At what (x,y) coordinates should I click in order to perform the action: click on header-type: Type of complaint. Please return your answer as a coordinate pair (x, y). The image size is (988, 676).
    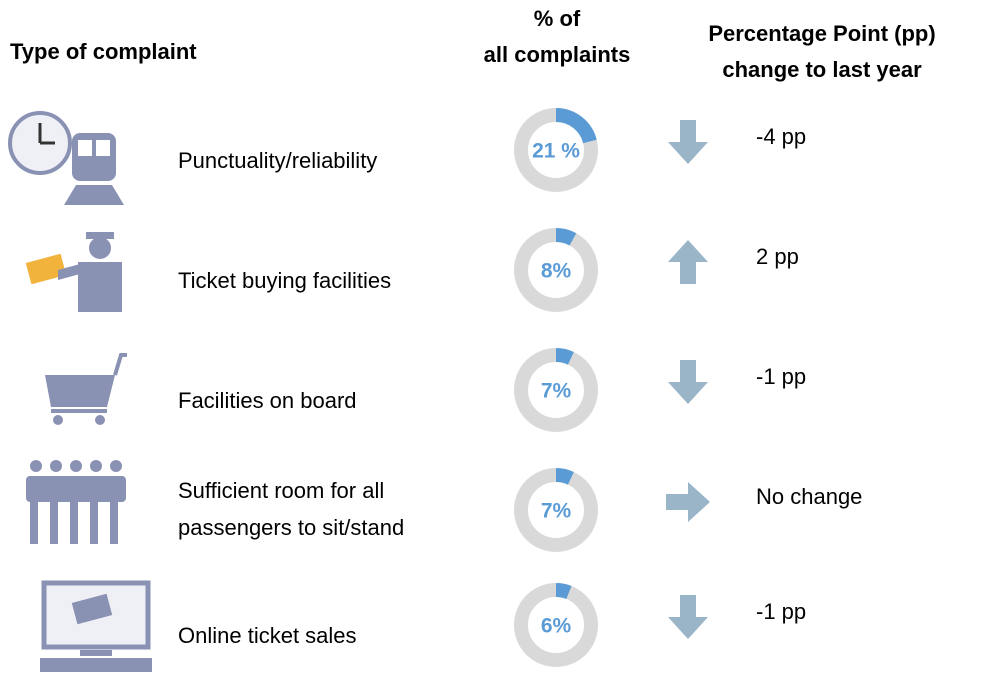
    Looking at the image, I should click on (103, 51).